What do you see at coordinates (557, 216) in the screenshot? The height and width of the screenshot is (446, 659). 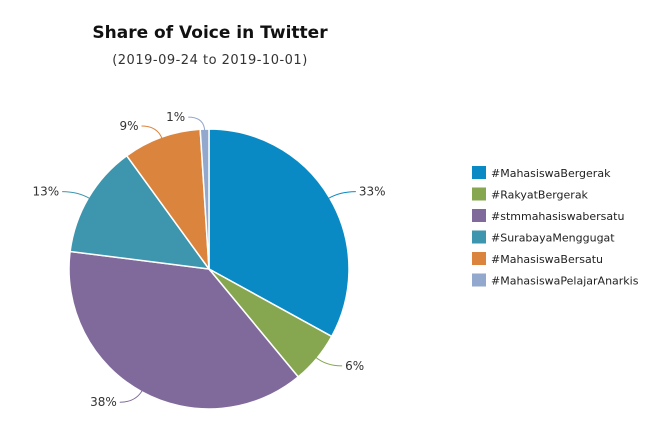 I see `legend-label: #stmmahasiswabersatu` at bounding box center [557, 216].